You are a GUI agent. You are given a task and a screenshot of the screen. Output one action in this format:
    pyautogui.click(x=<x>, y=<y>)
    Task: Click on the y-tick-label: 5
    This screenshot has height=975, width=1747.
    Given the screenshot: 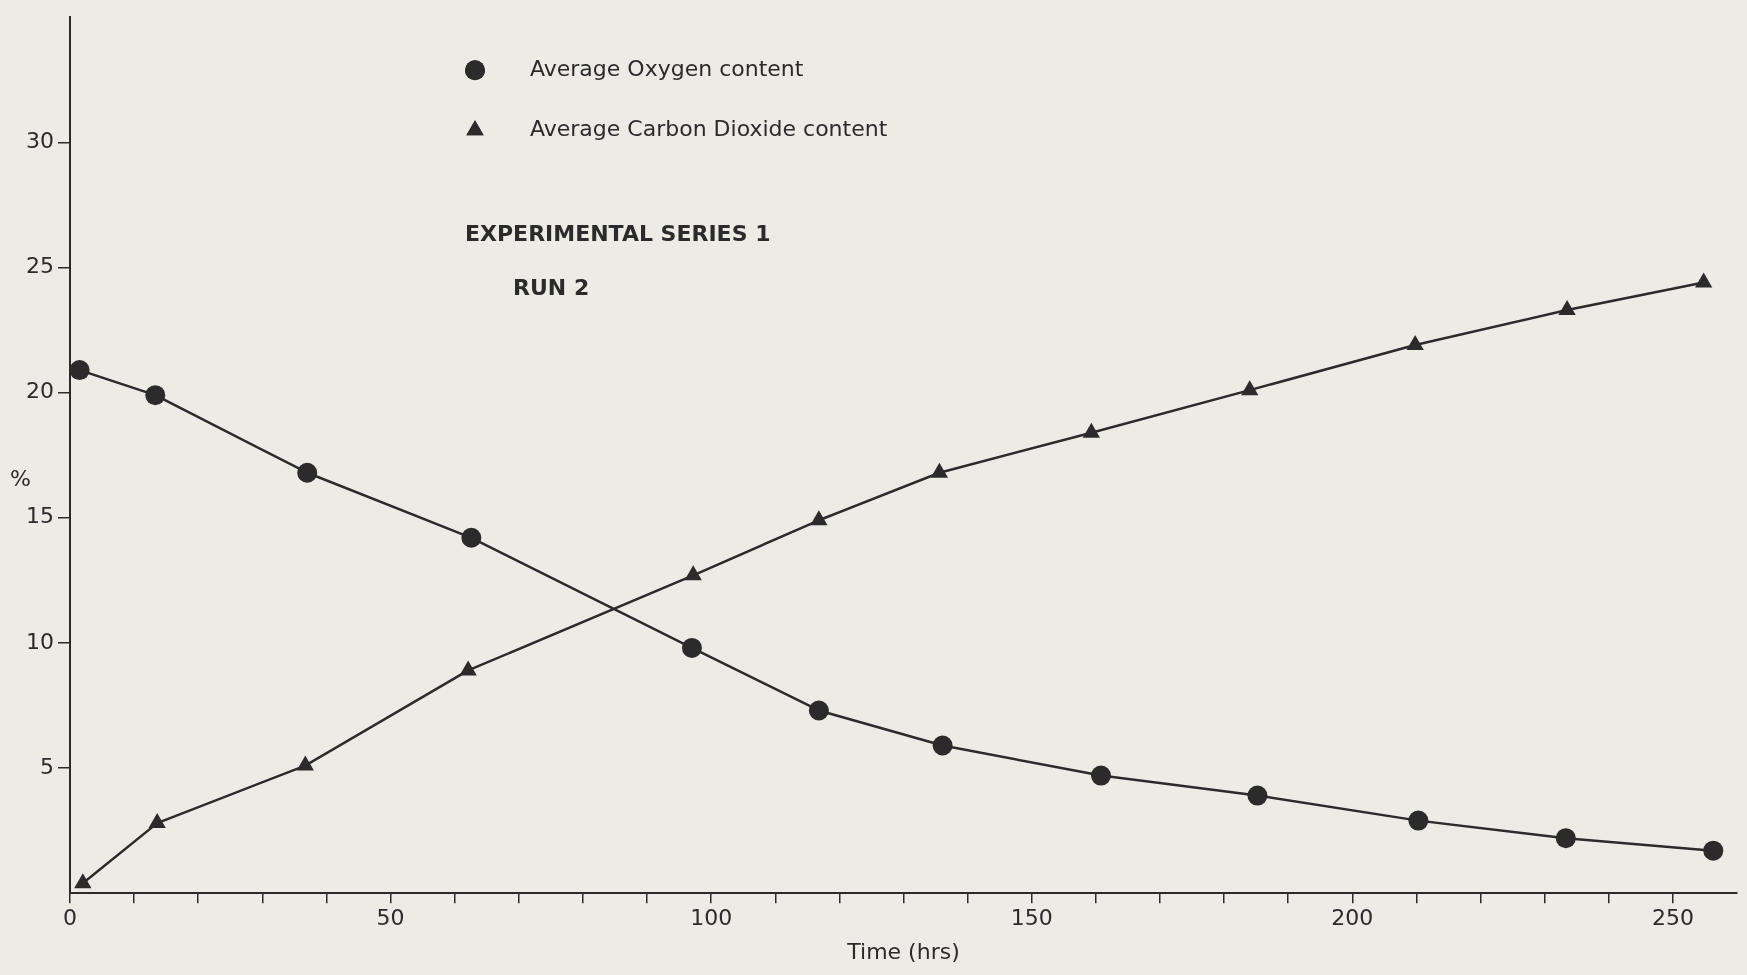 What is the action you would take?
    pyautogui.click(x=47, y=766)
    